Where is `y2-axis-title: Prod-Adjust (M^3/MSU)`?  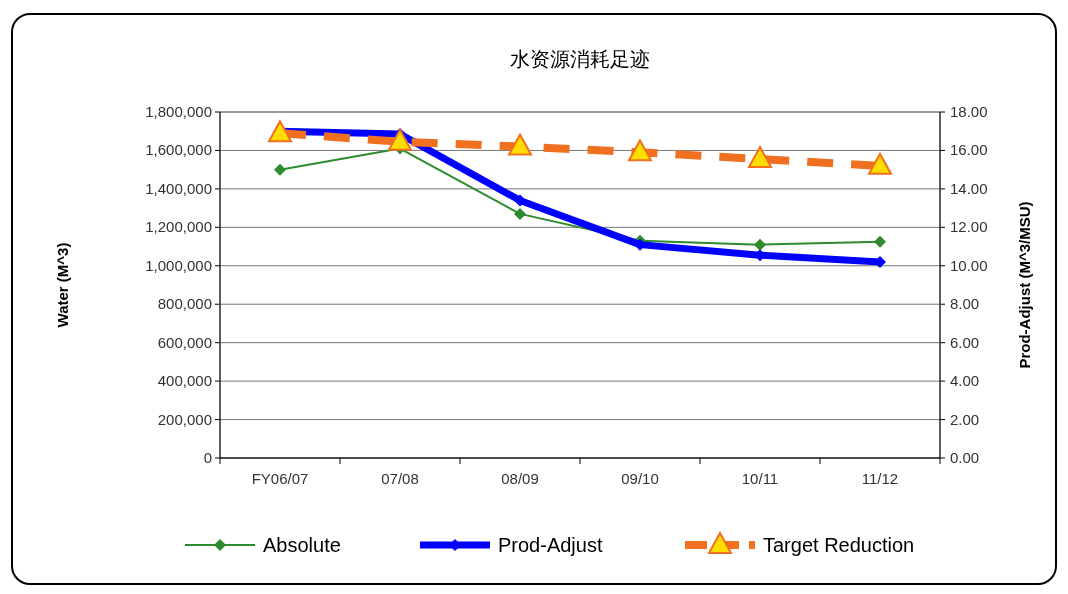
y2-axis-title: Prod-Adjust (M^3/MSU) is located at coordinates (1024, 285).